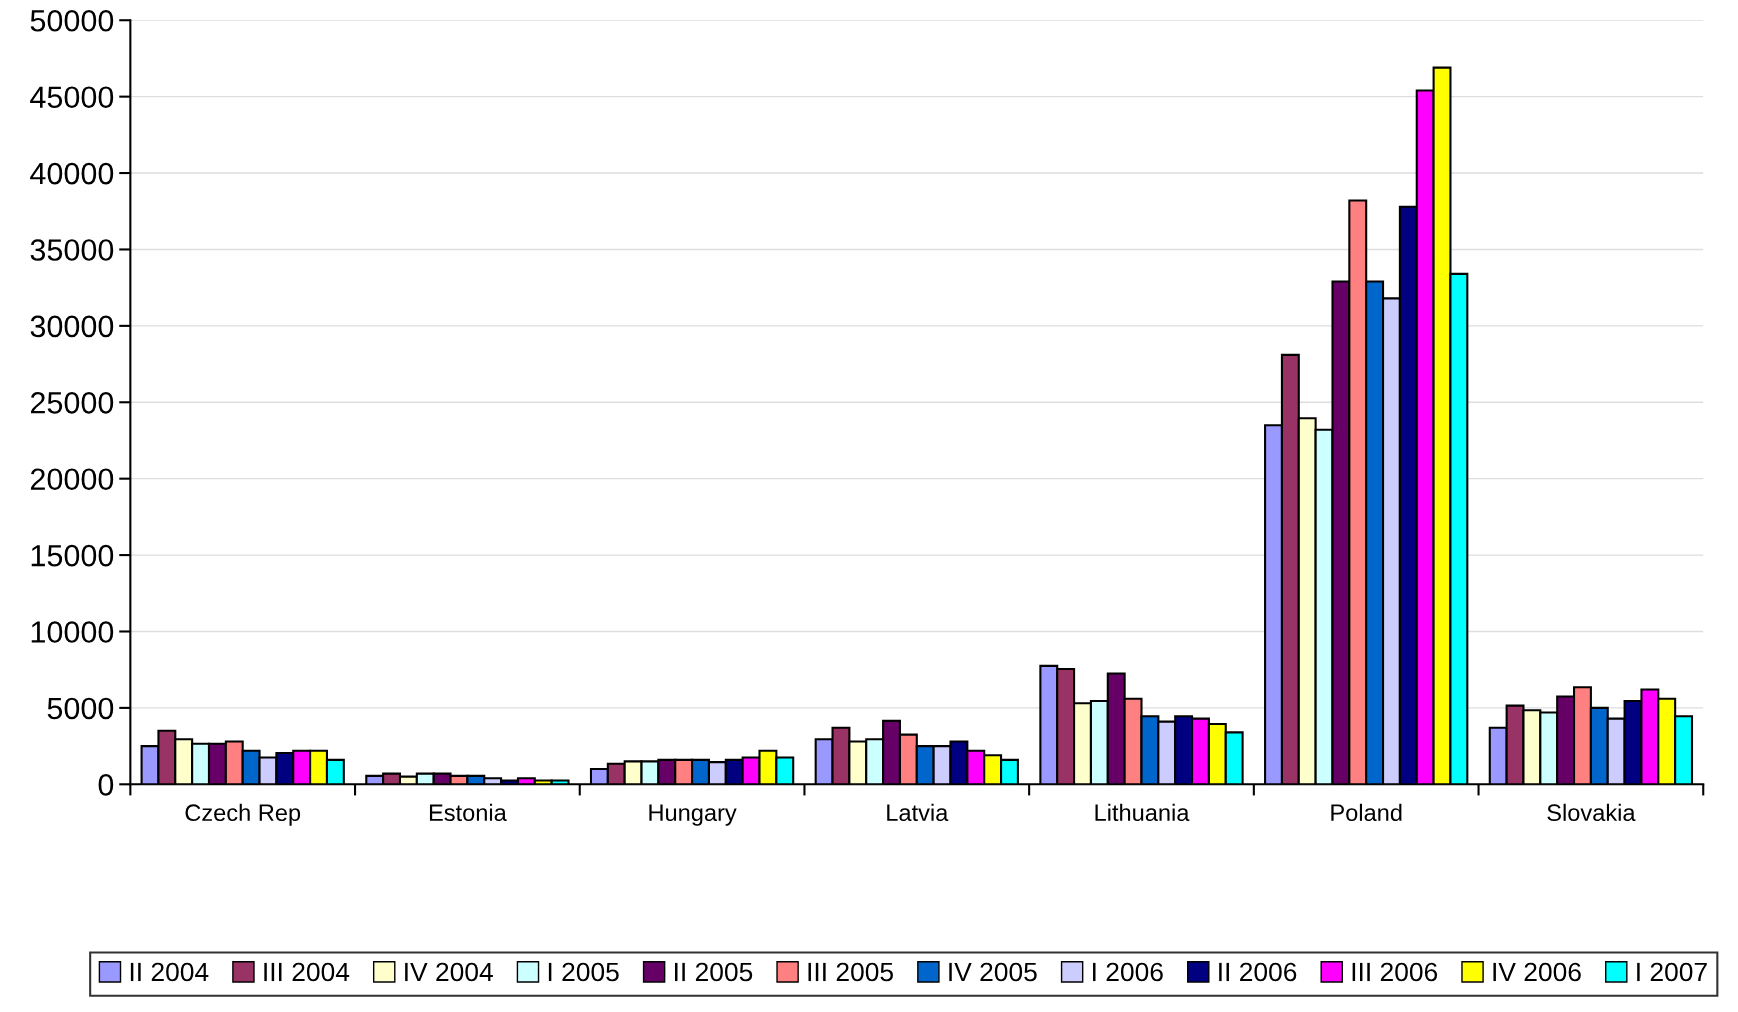 This screenshot has width=1738, height=1012. Describe the element at coordinates (1142, 812) in the screenshot. I see `x-tick-label: Lithuania` at that location.